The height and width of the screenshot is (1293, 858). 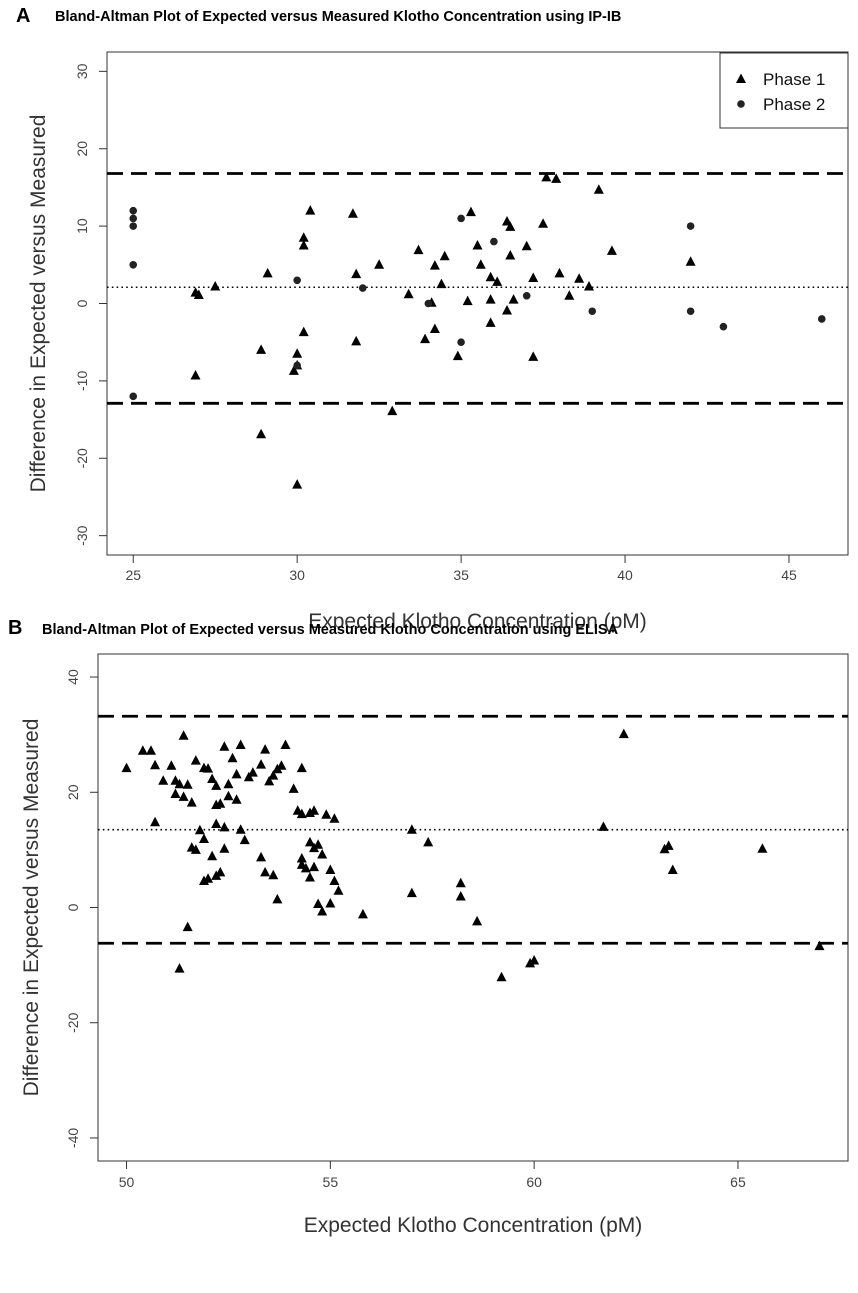 I want to click on x-tick-label: 55, so click(x=331, y=1182).